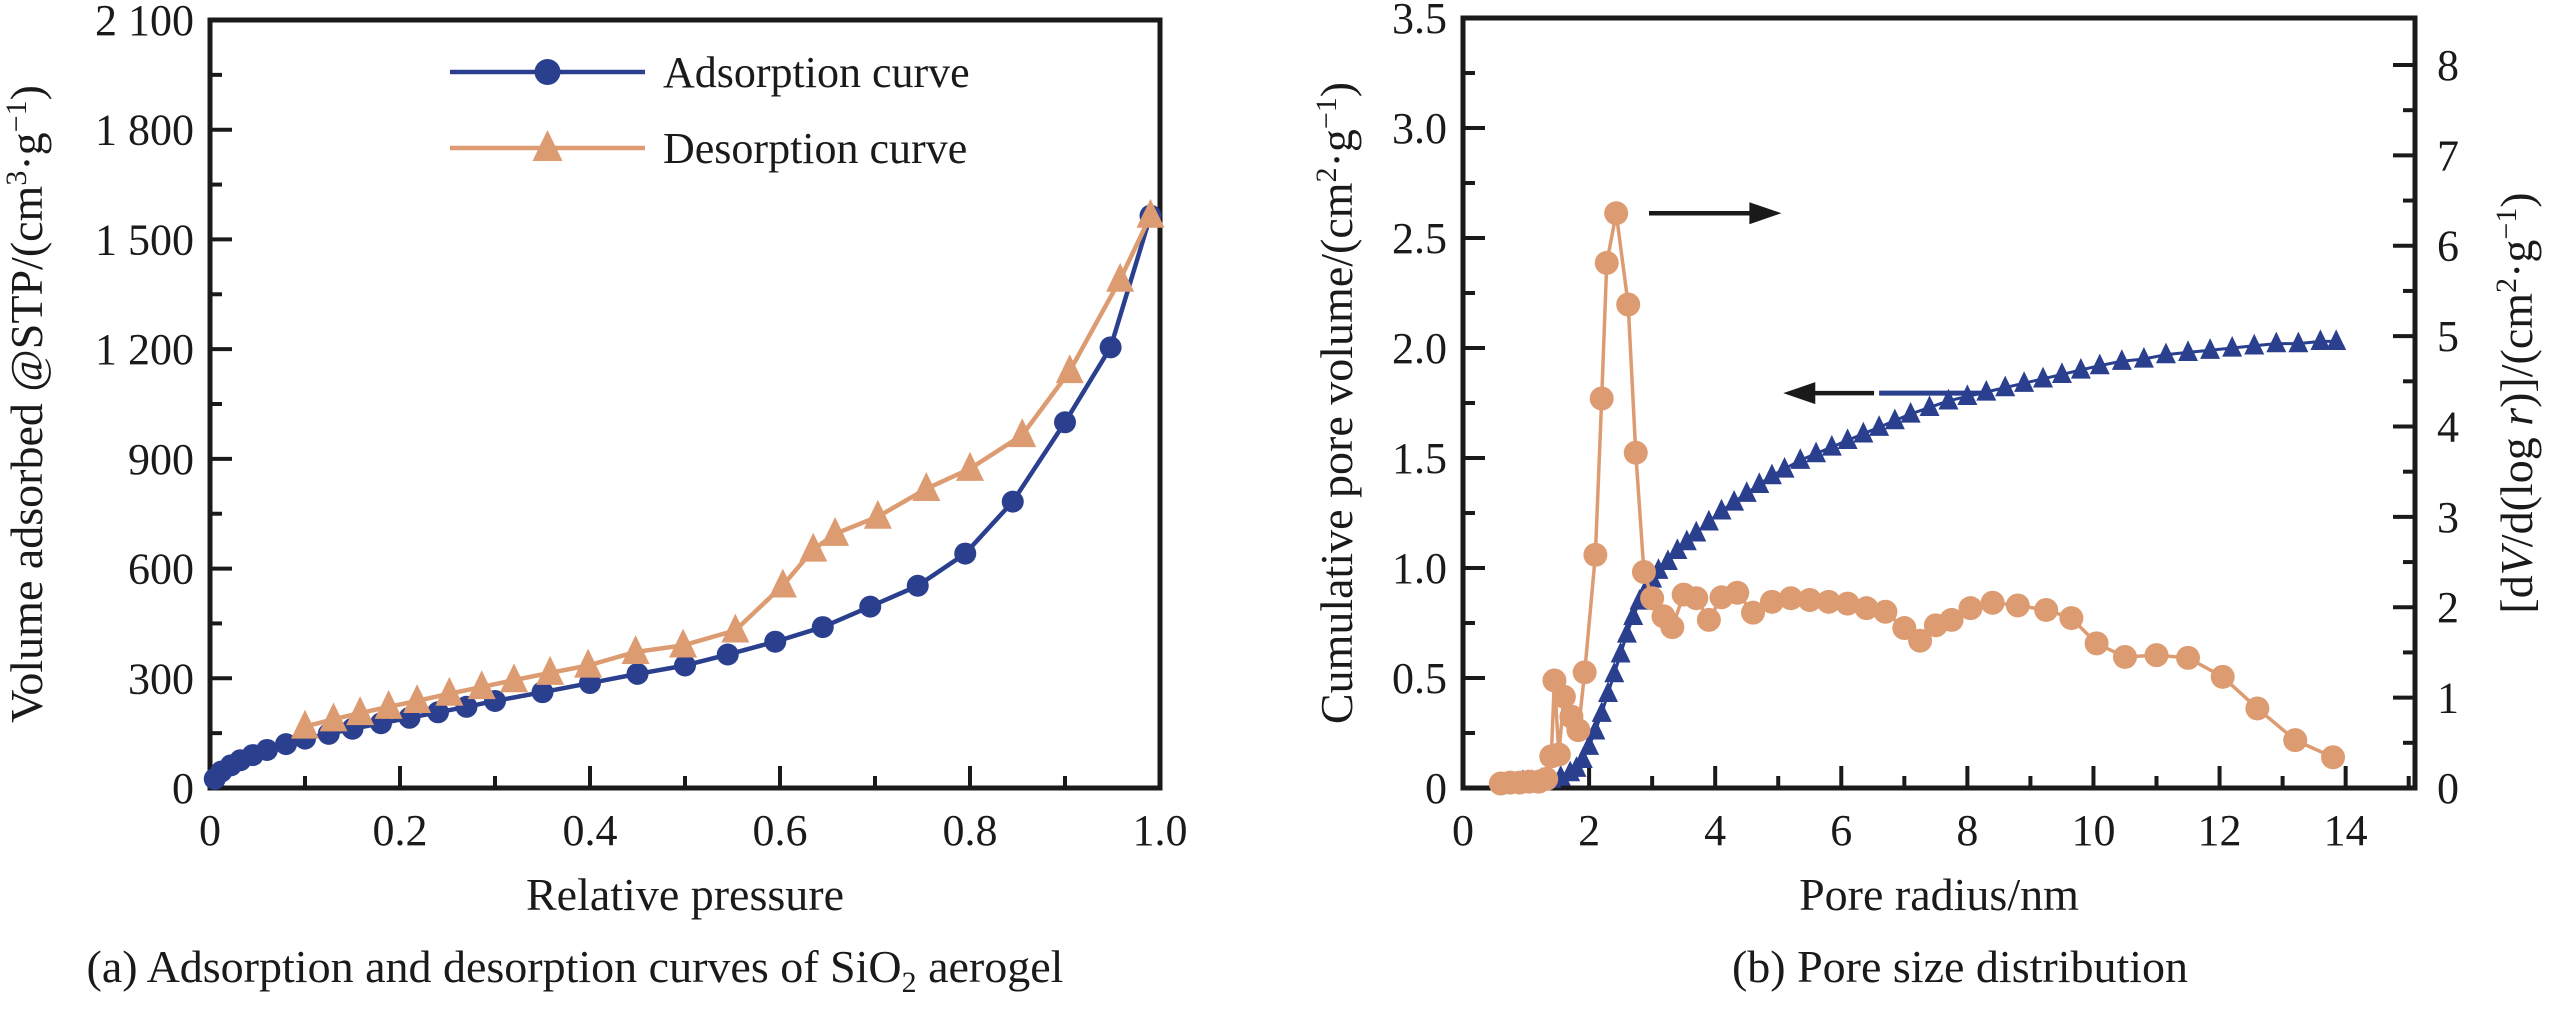  What do you see at coordinates (161, 459) in the screenshot?
I see `y-tick-label: 900` at bounding box center [161, 459].